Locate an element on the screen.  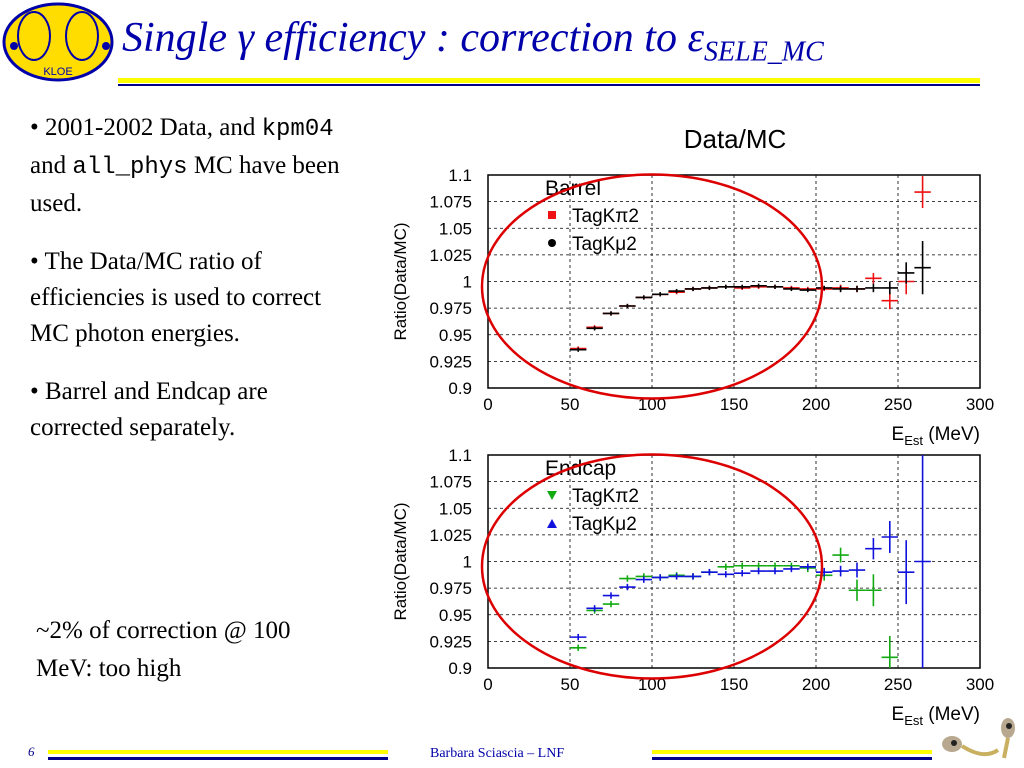
panel-label: Endcap is located at coordinates (580, 468).